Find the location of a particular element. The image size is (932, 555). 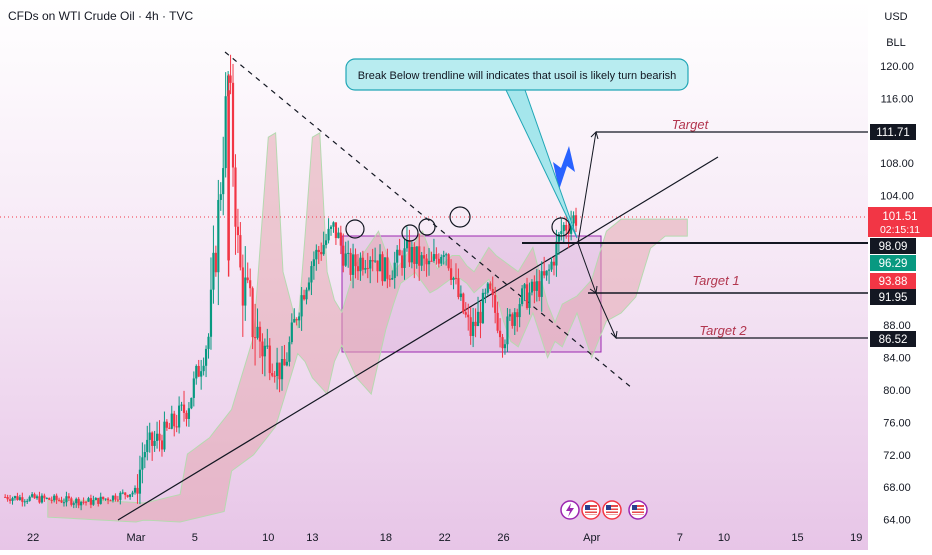

target1-label: Target 1 is located at coordinates (715, 280).